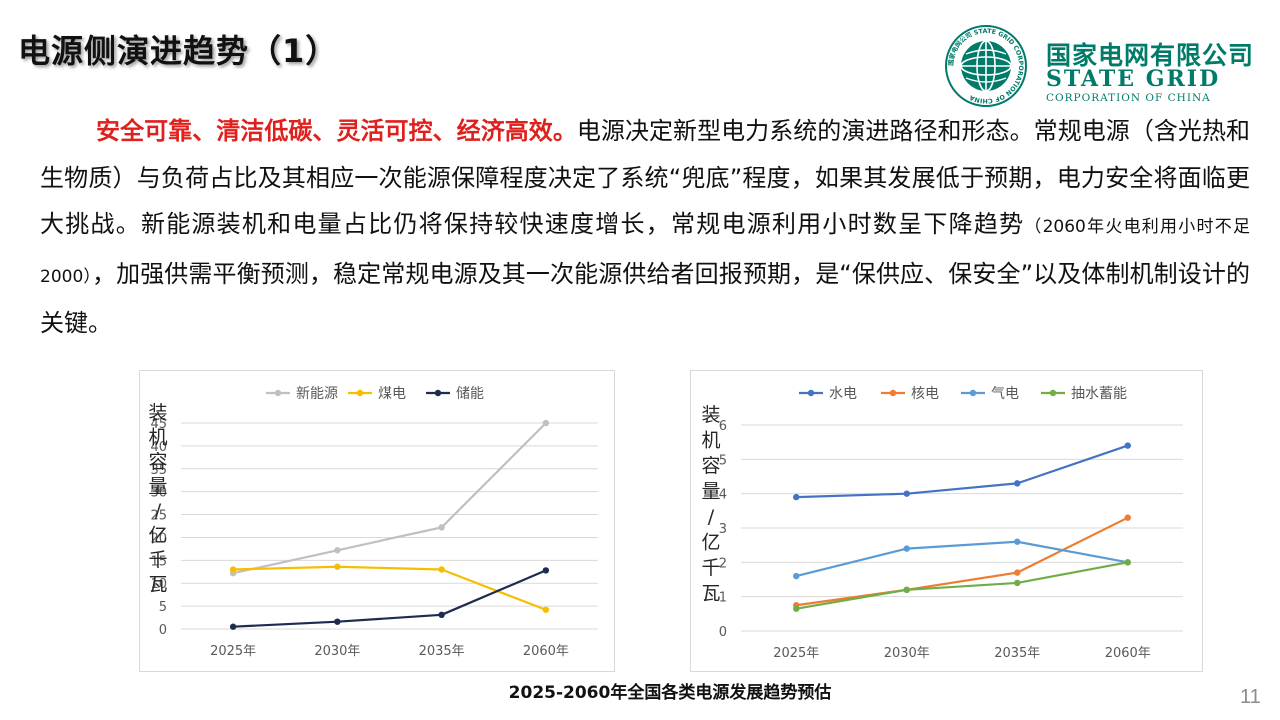  Describe the element at coordinates (470, 394) in the screenshot. I see `legend-label: 储能` at that location.